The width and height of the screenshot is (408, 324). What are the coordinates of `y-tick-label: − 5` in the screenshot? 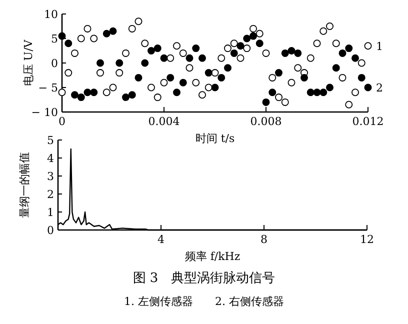 It's located at (48, 88).